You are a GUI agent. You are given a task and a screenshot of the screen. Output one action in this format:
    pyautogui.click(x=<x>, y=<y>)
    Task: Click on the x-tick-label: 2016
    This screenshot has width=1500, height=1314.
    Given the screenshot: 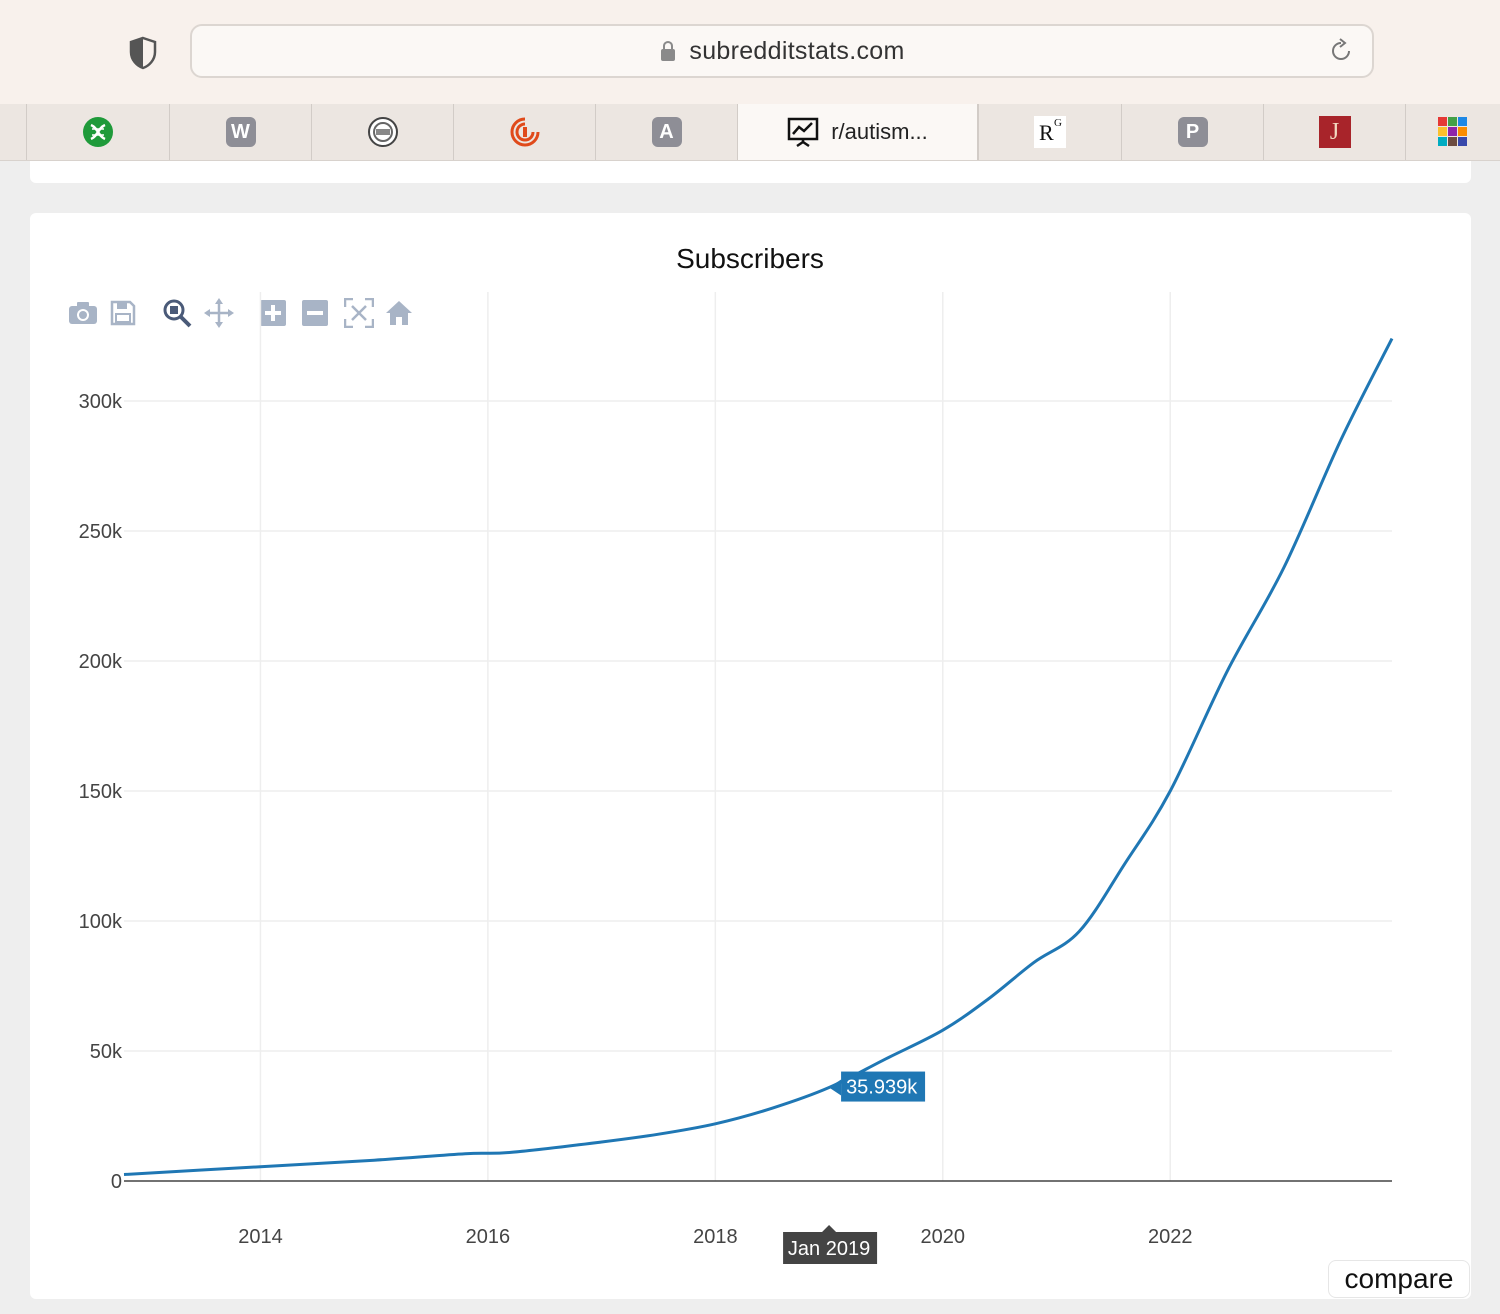 What is the action you would take?
    pyautogui.click(x=488, y=1237)
    